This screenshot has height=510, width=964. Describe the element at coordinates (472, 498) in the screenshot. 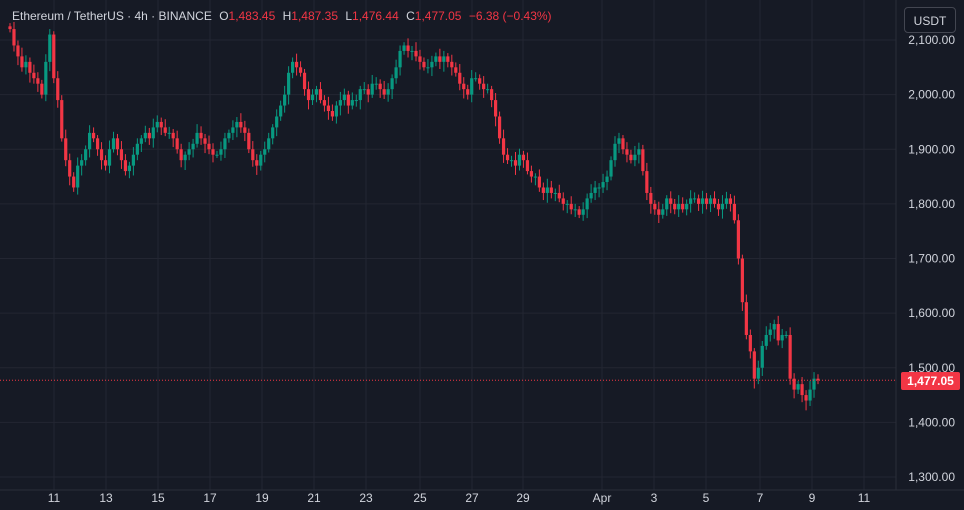

I see `x-tick-label: 27` at that location.